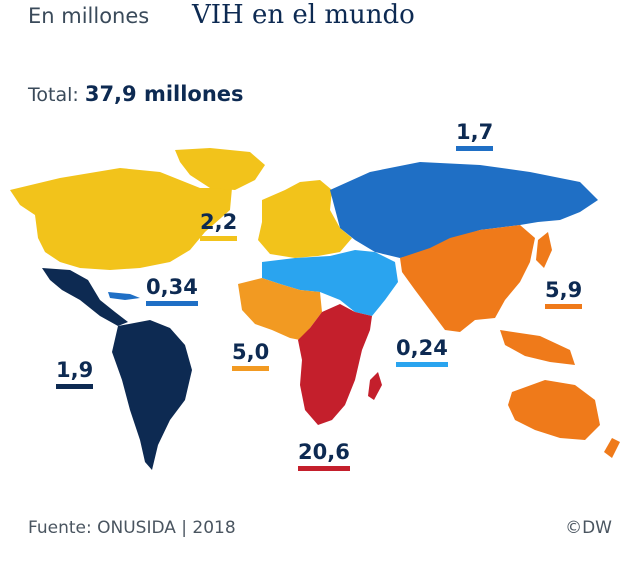  What do you see at coordinates (280, 309) in the screenshot?
I see `region-west-central-africa` at bounding box center [280, 309].